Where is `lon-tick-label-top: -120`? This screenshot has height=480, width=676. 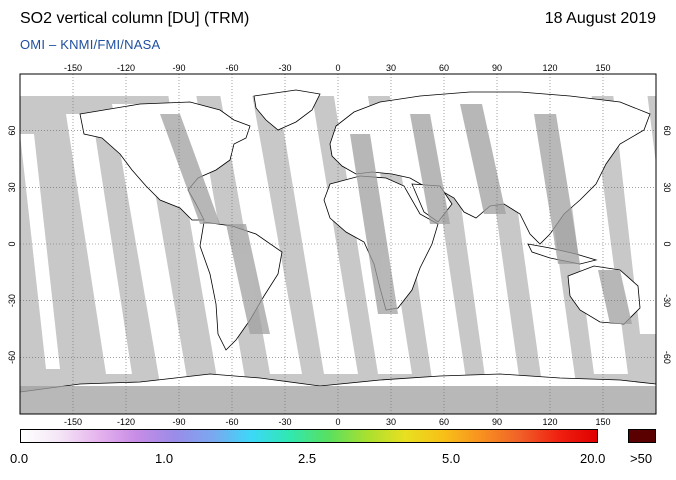
lon-tick-label-top: -120 is located at coordinates (126, 68).